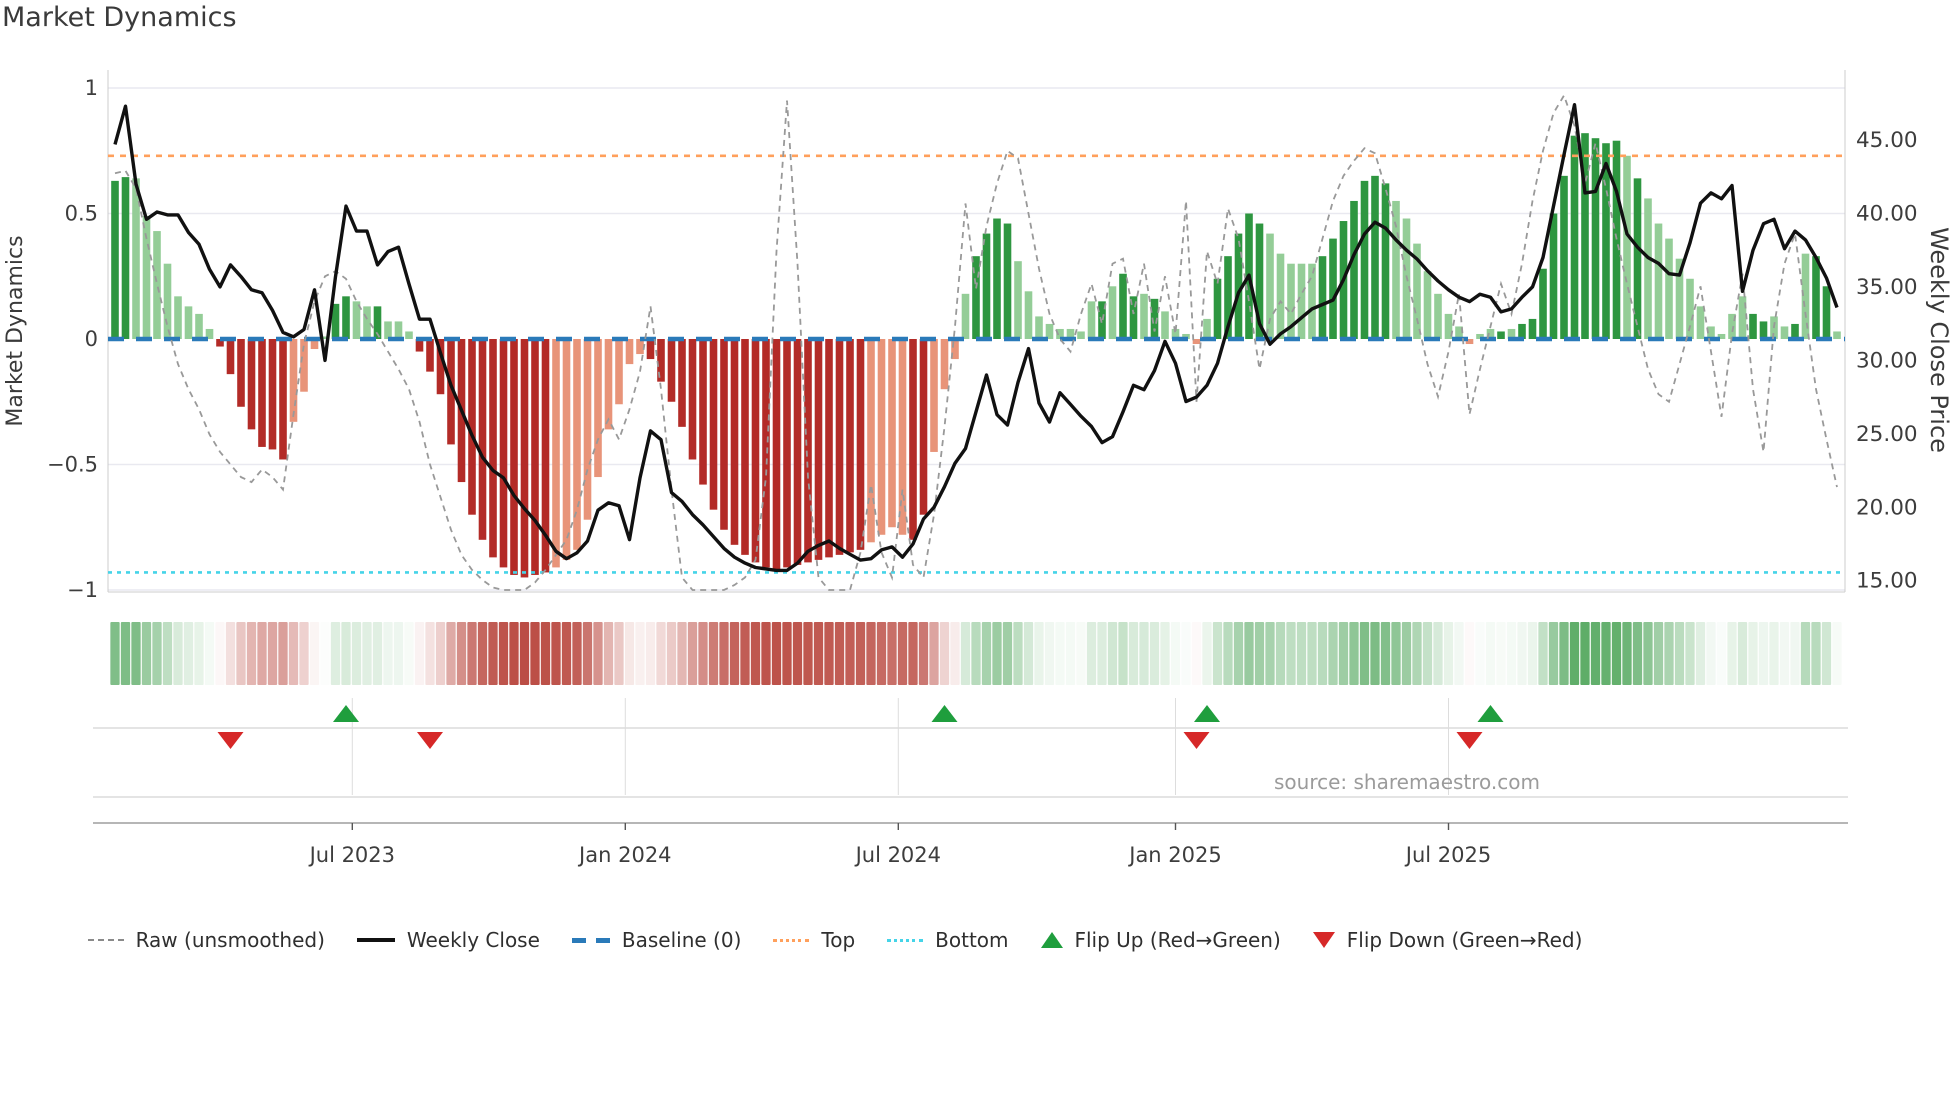  What do you see at coordinates (972, 940) in the screenshot?
I see `legend-label: Bottom` at bounding box center [972, 940].